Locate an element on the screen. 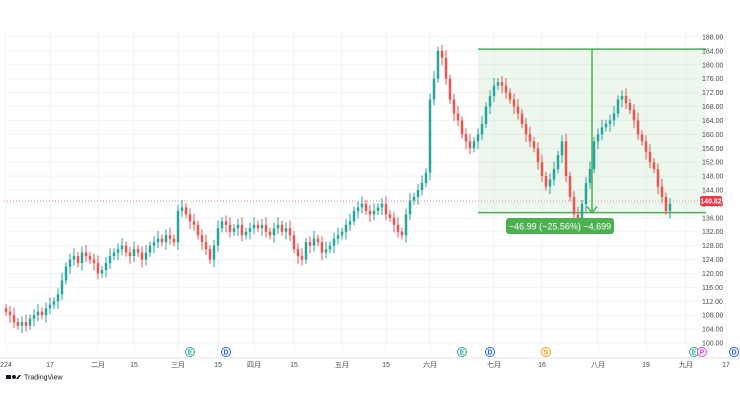 The image size is (740, 416). time-axis: 224 17 二月 15 三月 15 四月 15 五月 15 六月 16 七月 八月 19 九月 17 is located at coordinates (370, 363).